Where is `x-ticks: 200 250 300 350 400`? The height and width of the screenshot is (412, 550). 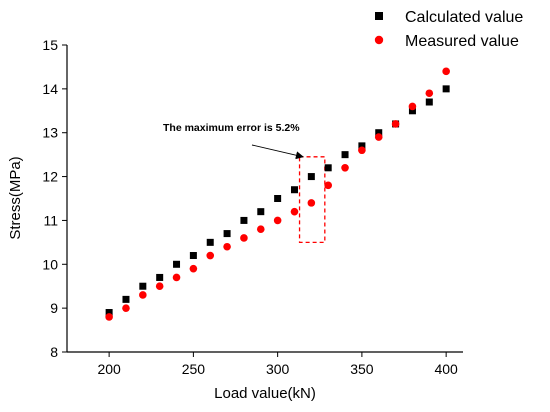
x-ticks: 200 250 300 350 400 is located at coordinates (277, 364).